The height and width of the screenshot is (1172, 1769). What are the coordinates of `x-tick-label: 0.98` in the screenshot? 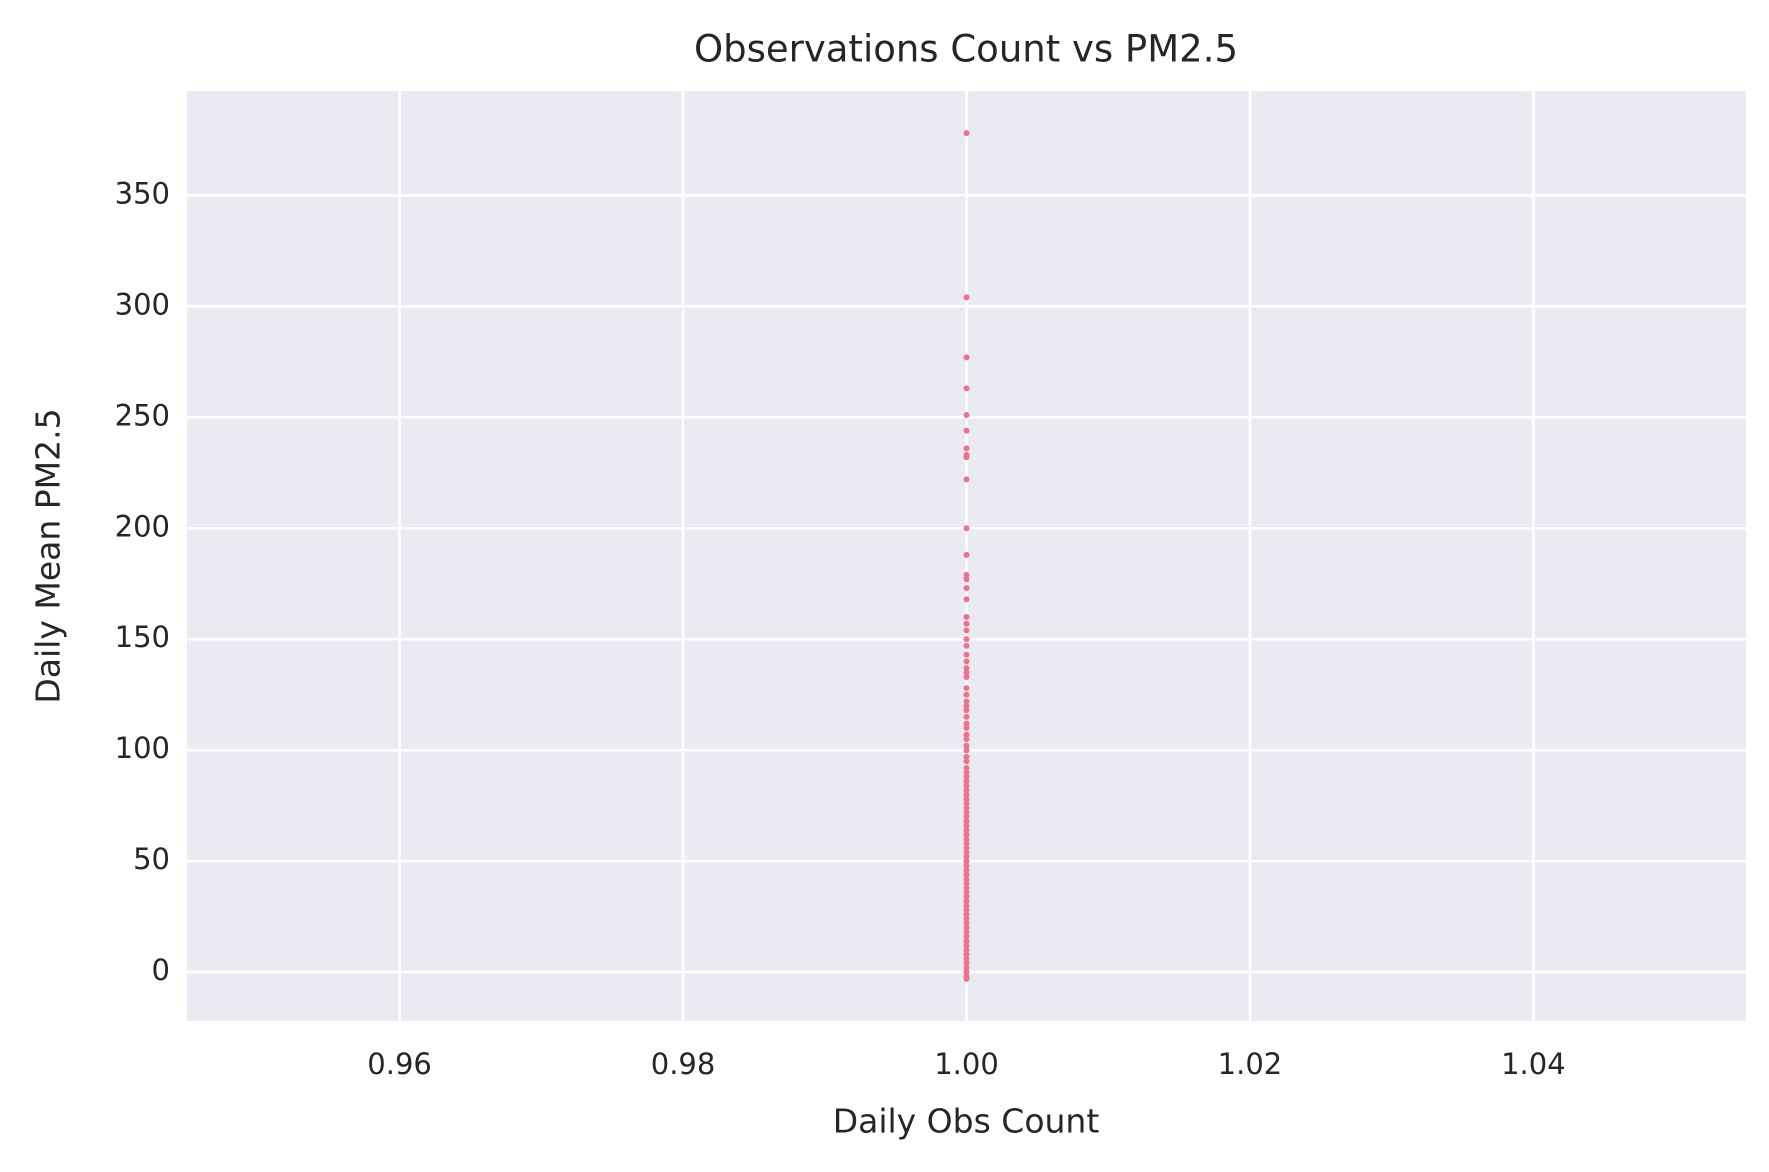 It's located at (683, 1064).